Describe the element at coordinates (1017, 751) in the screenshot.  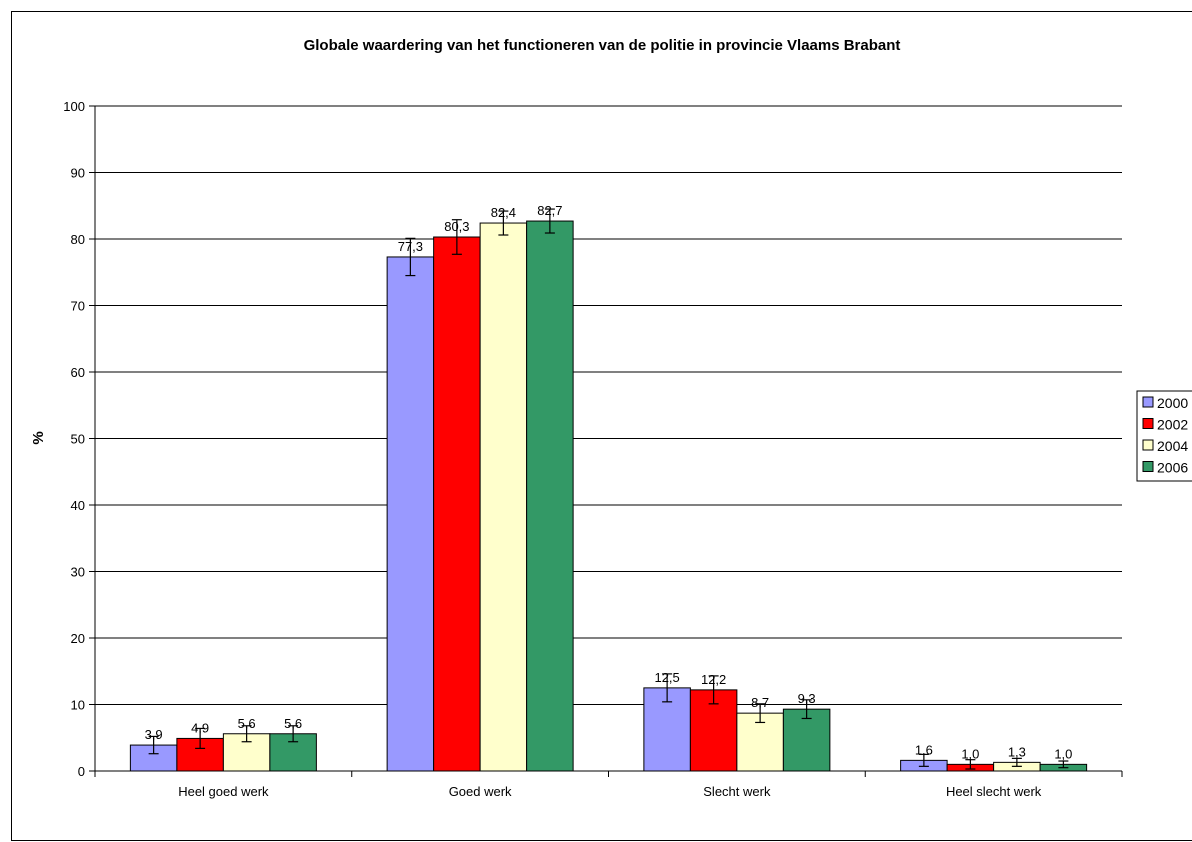
I see `data-label: 1,3` at that location.